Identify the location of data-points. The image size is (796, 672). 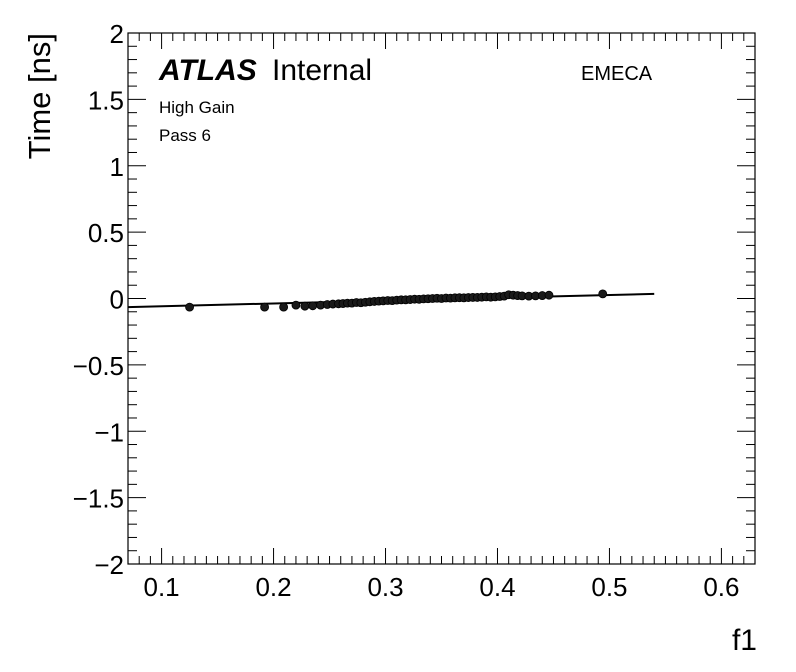
(396, 300).